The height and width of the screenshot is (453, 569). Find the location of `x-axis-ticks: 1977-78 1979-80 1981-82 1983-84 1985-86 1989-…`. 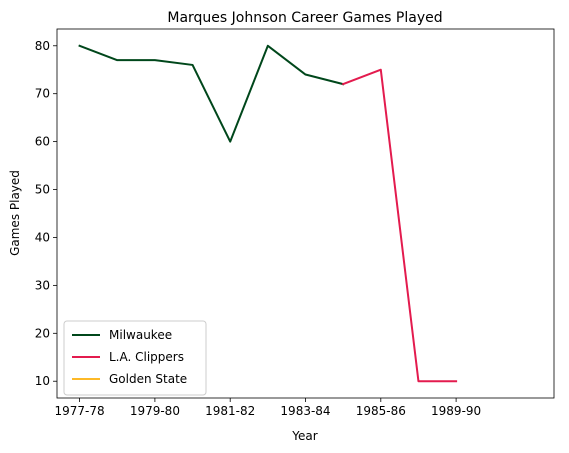

x-axis-ticks: 1977-78 1979-80 1981-82 1983-84 1985-86 1989-… is located at coordinates (268, 408).